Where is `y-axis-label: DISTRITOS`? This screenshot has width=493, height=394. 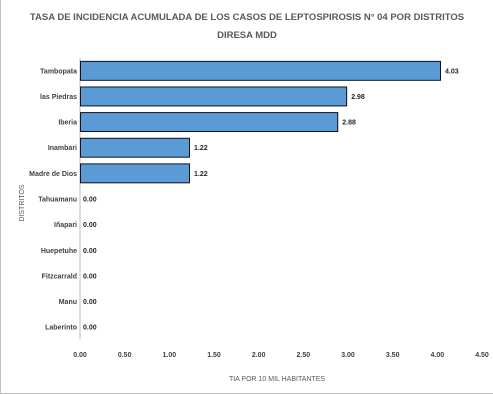
y-axis-label: DISTRITOS is located at coordinates (22, 203).